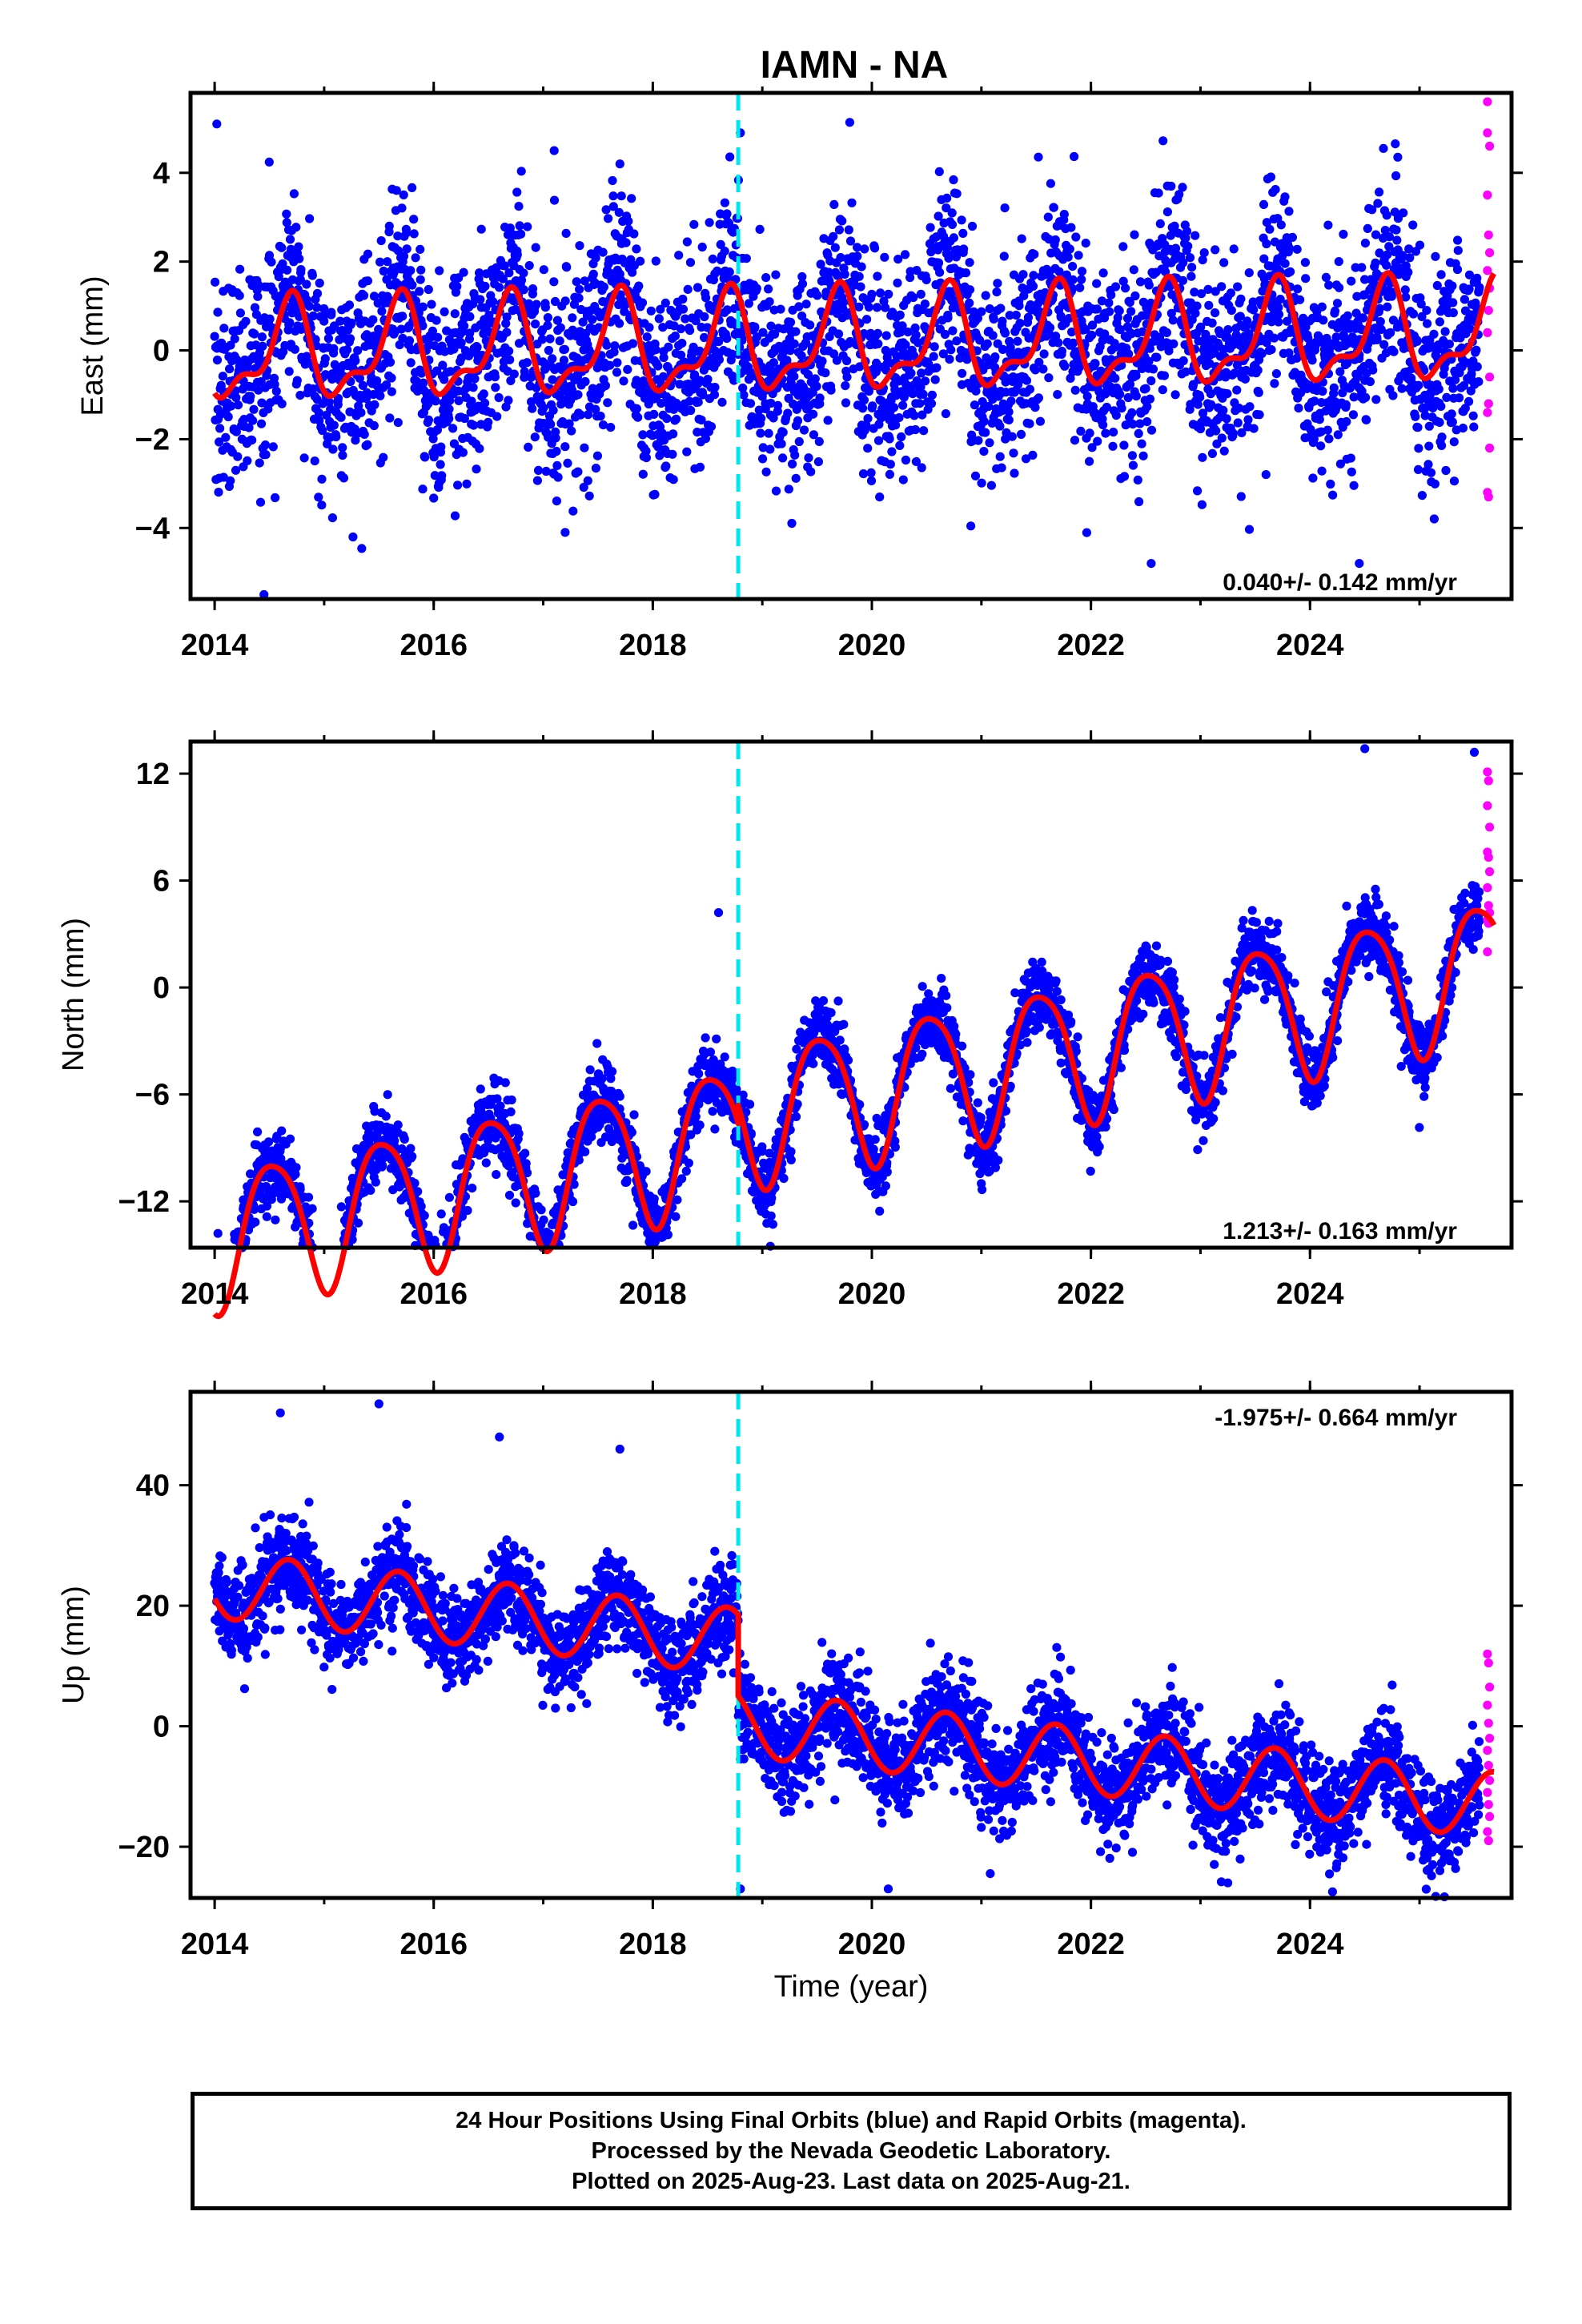  Describe the element at coordinates (152, 439) in the screenshot. I see `east-y-tick-label: −2` at that location.